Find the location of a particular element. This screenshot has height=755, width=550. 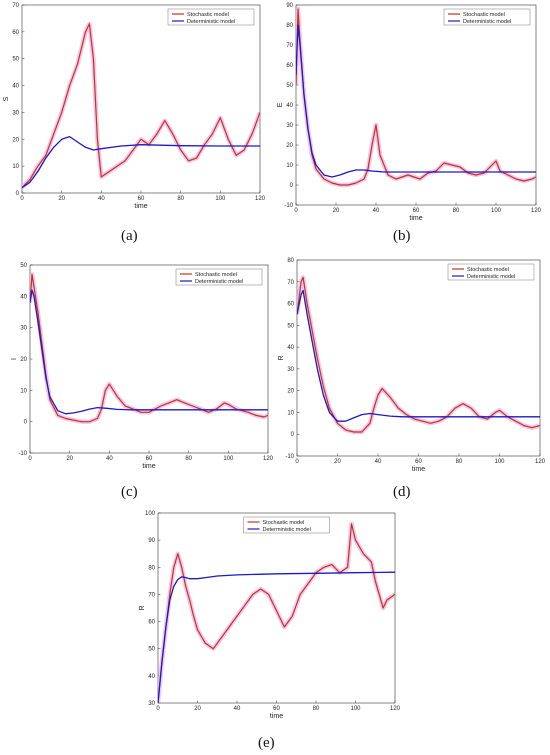

panel-label-c: (c) is located at coordinates (129, 492).